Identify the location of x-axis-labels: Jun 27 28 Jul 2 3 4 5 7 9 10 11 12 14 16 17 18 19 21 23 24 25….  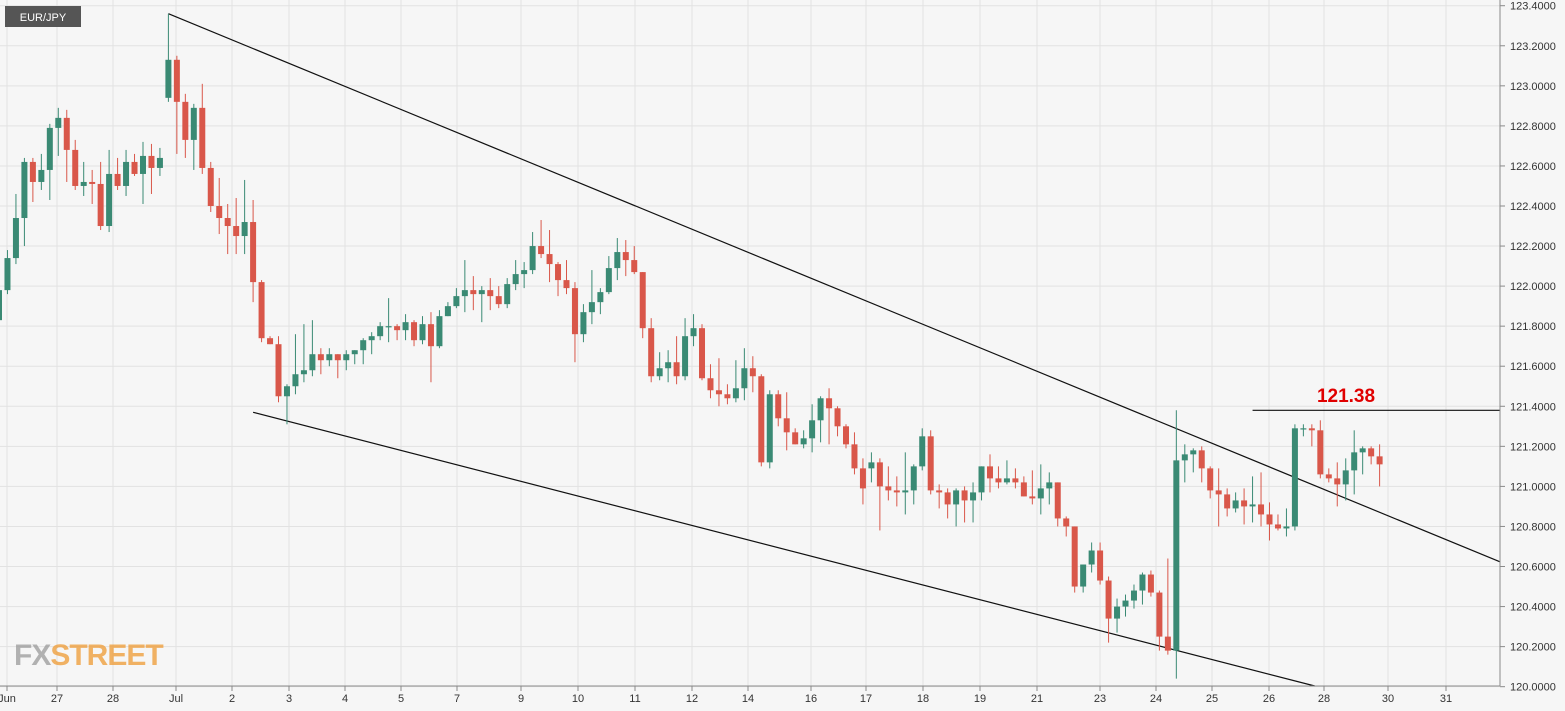
(726, 695).